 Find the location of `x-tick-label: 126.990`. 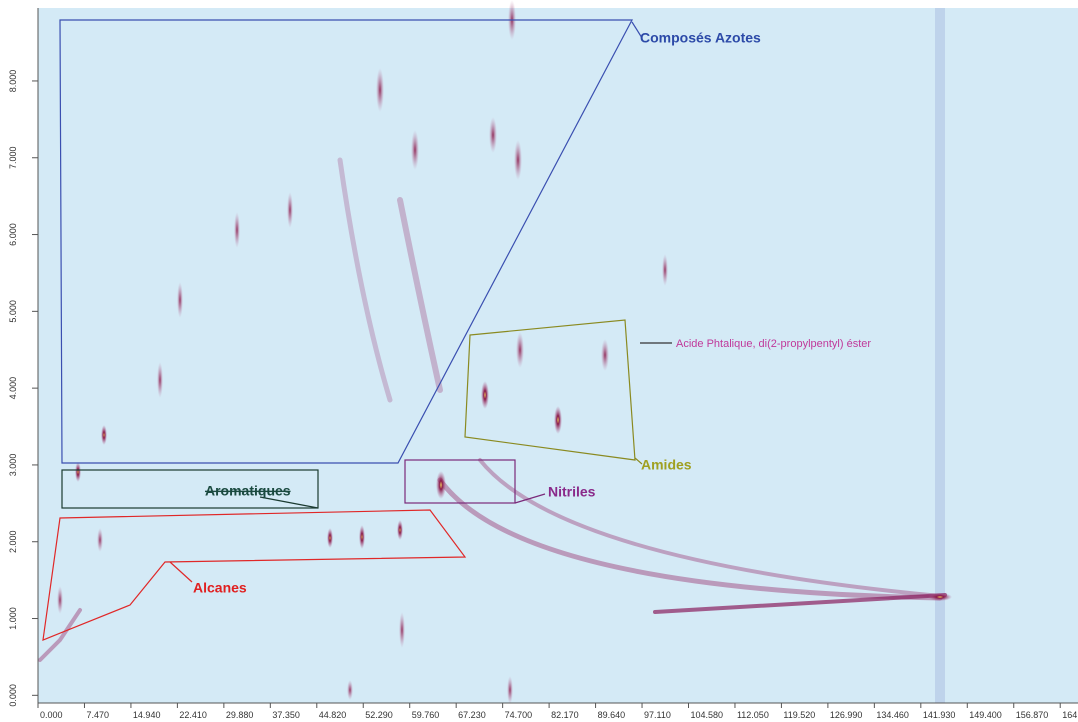

x-tick-label: 126.990 is located at coordinates (846, 715).